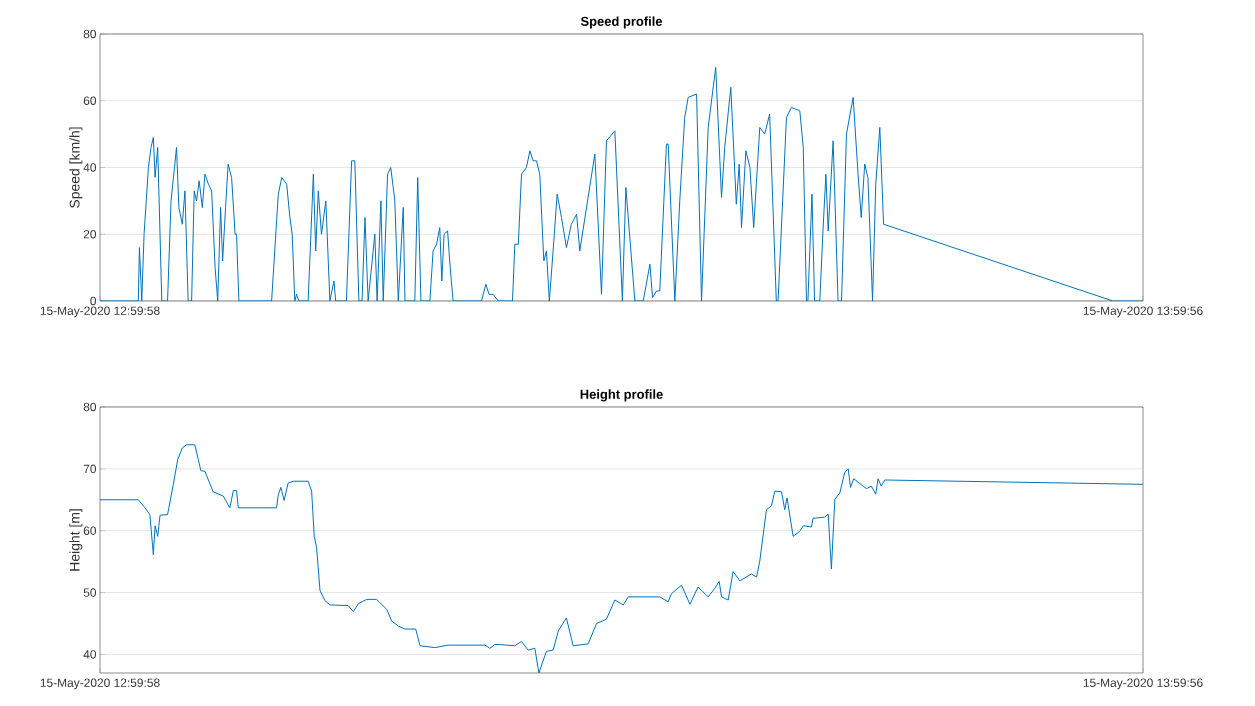 The width and height of the screenshot is (1255, 706). What do you see at coordinates (90, 234) in the screenshot?
I see `y-tick-label: 20` at bounding box center [90, 234].